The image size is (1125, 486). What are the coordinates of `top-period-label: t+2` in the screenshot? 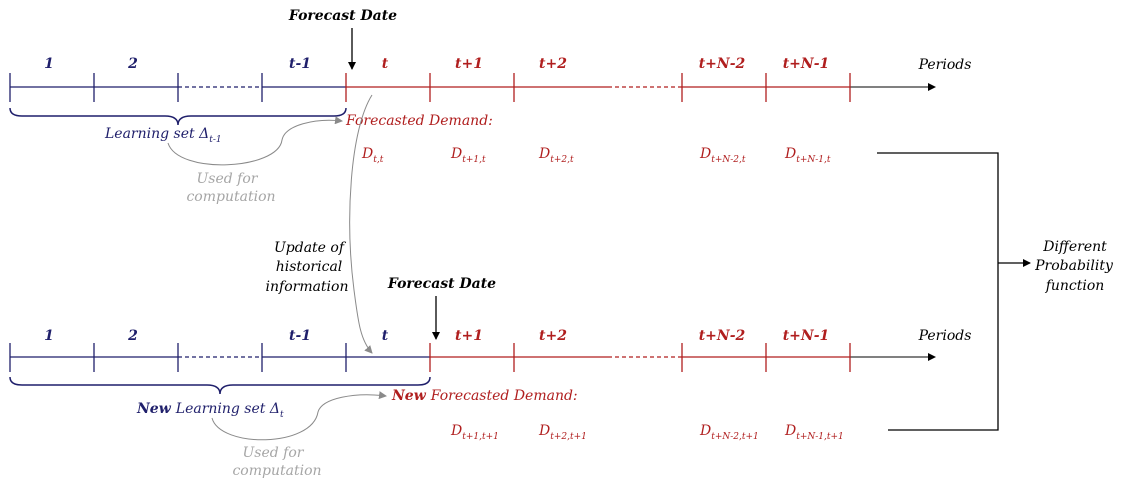 It's located at (553, 64).